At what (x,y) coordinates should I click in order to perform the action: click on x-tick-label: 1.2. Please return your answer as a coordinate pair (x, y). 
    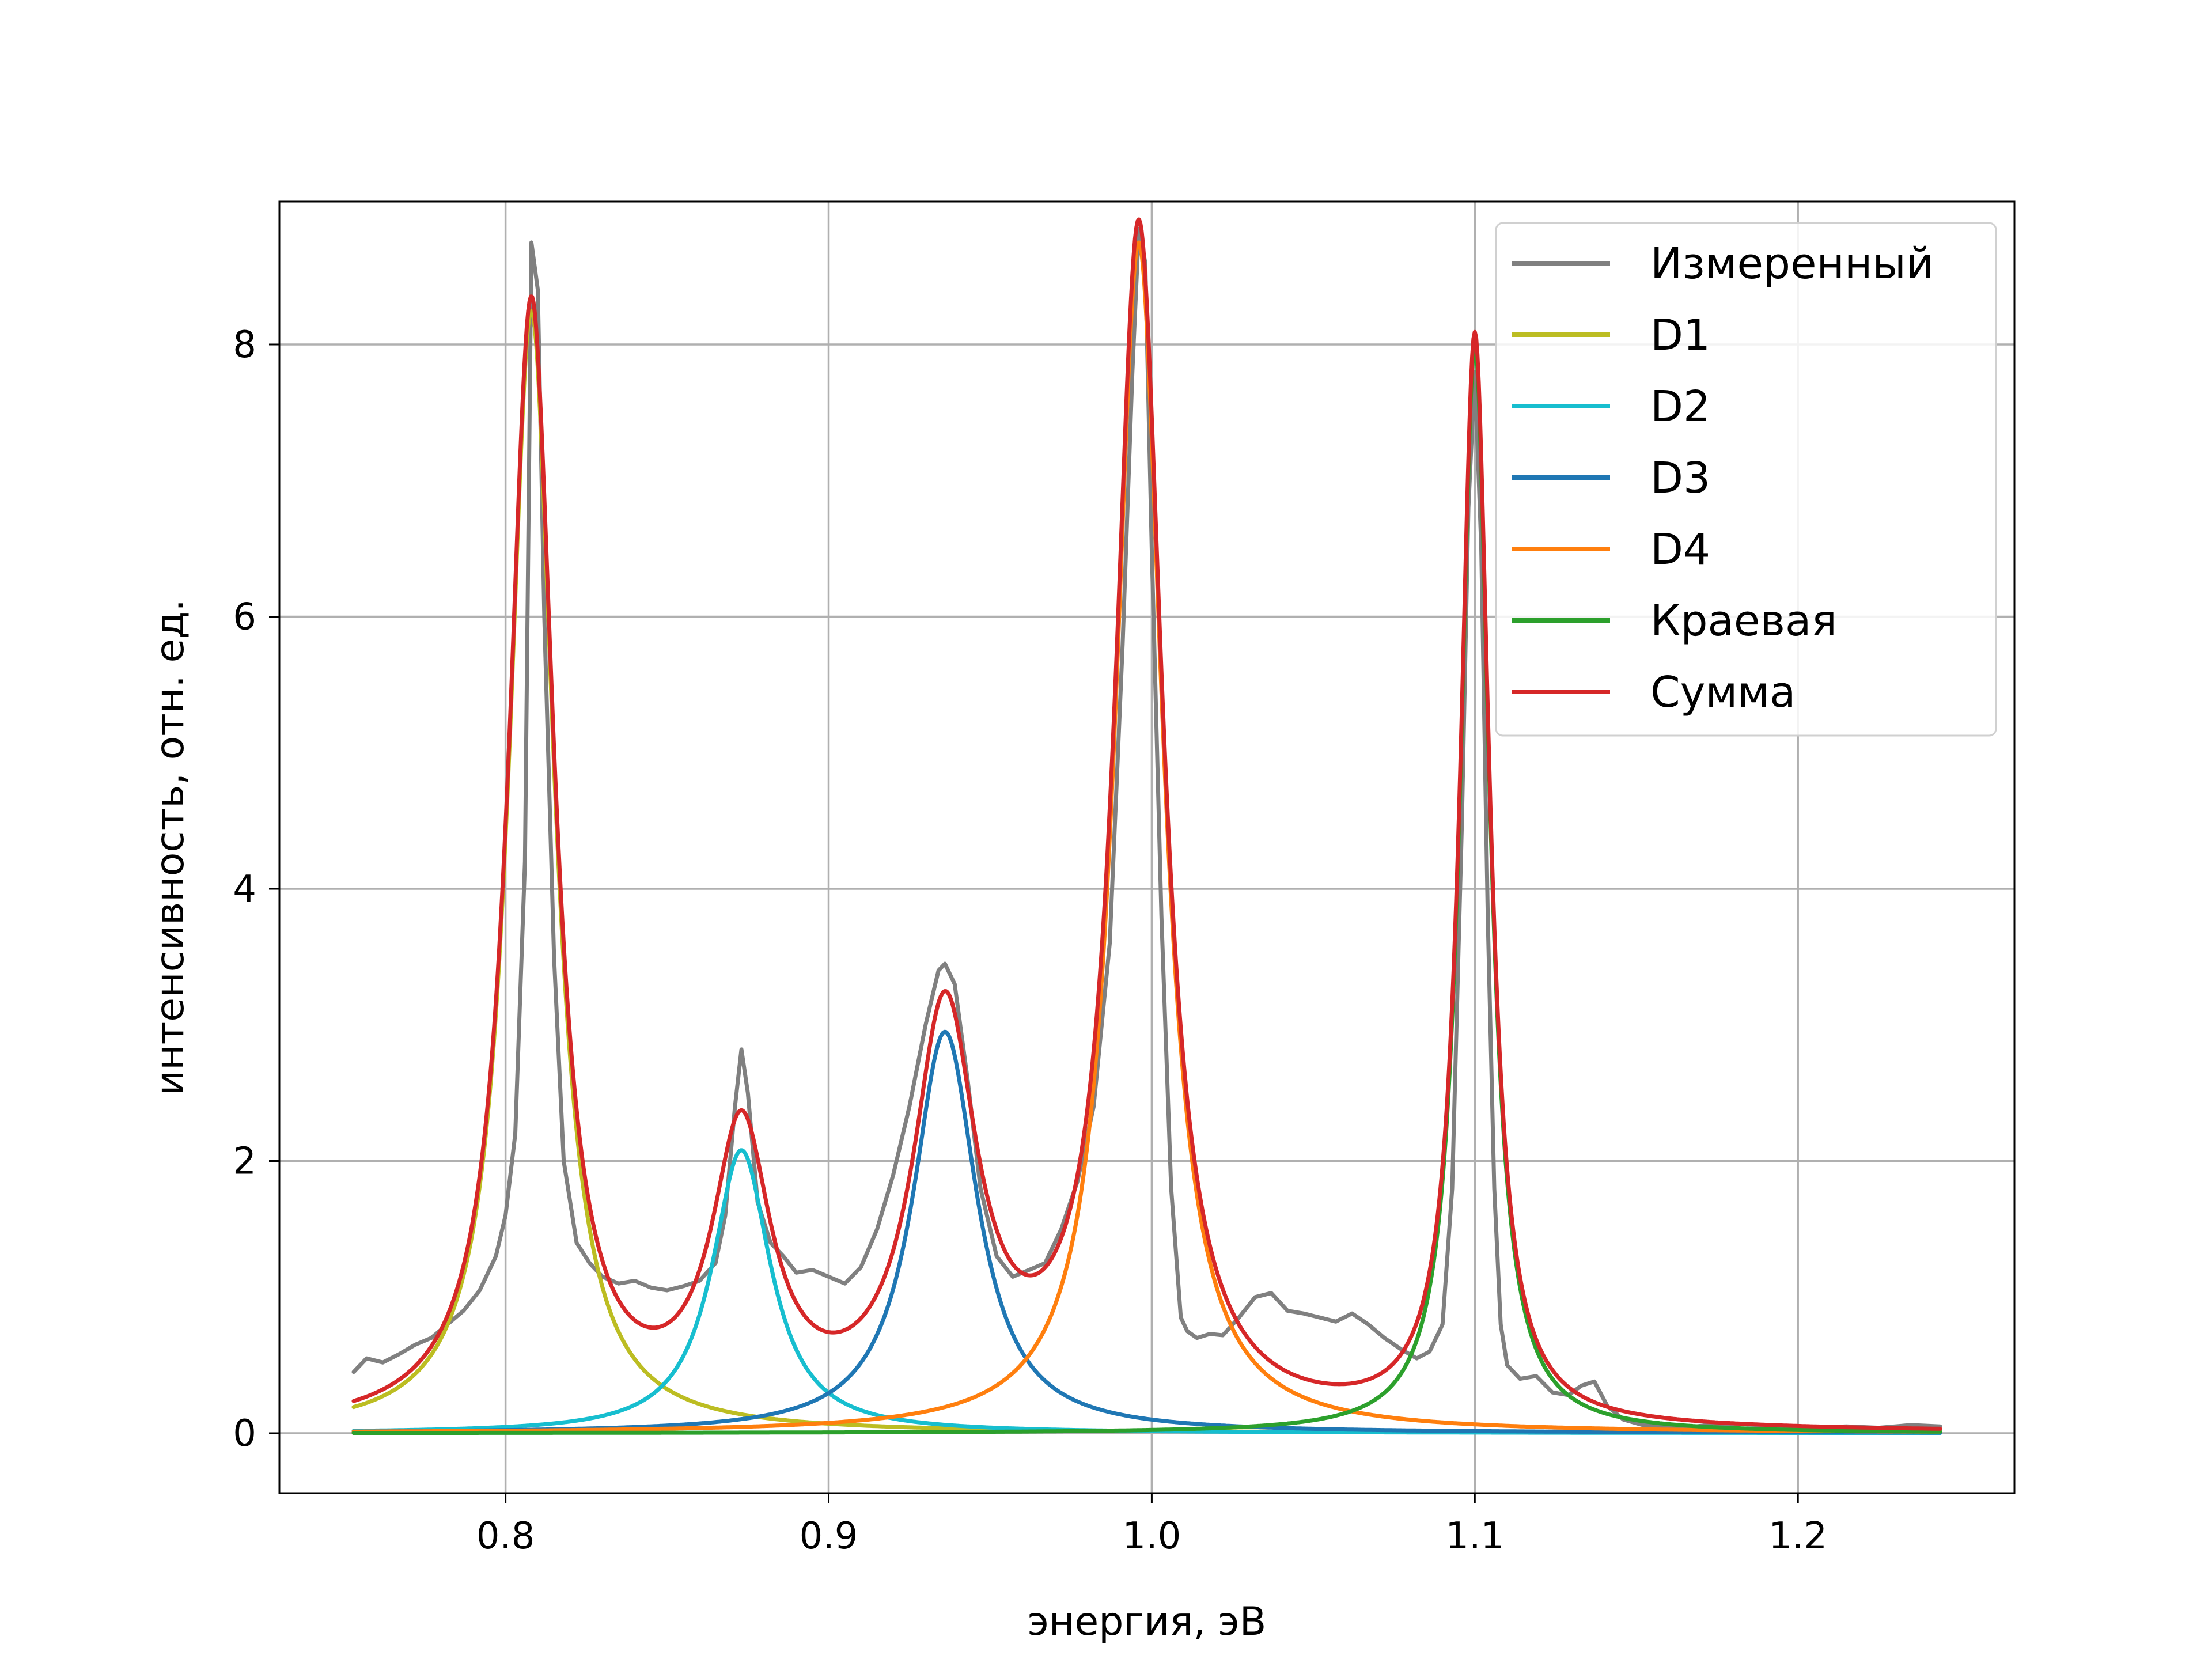
    Looking at the image, I should click on (1797, 1536).